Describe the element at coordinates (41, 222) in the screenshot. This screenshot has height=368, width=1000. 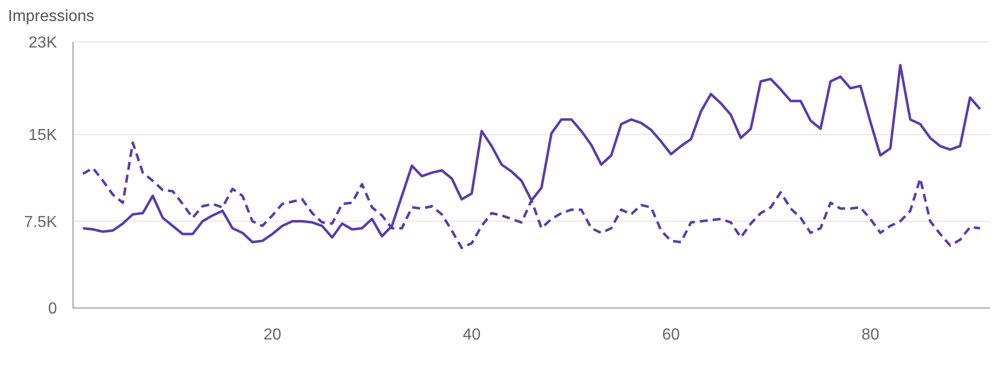
I see `y-tick-label: 7.5K` at that location.